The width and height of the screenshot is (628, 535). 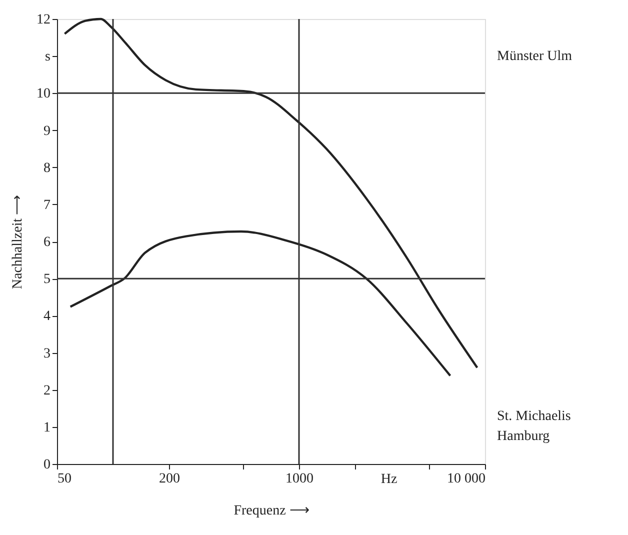 I want to click on y-tick-label: 0, so click(x=47, y=465).